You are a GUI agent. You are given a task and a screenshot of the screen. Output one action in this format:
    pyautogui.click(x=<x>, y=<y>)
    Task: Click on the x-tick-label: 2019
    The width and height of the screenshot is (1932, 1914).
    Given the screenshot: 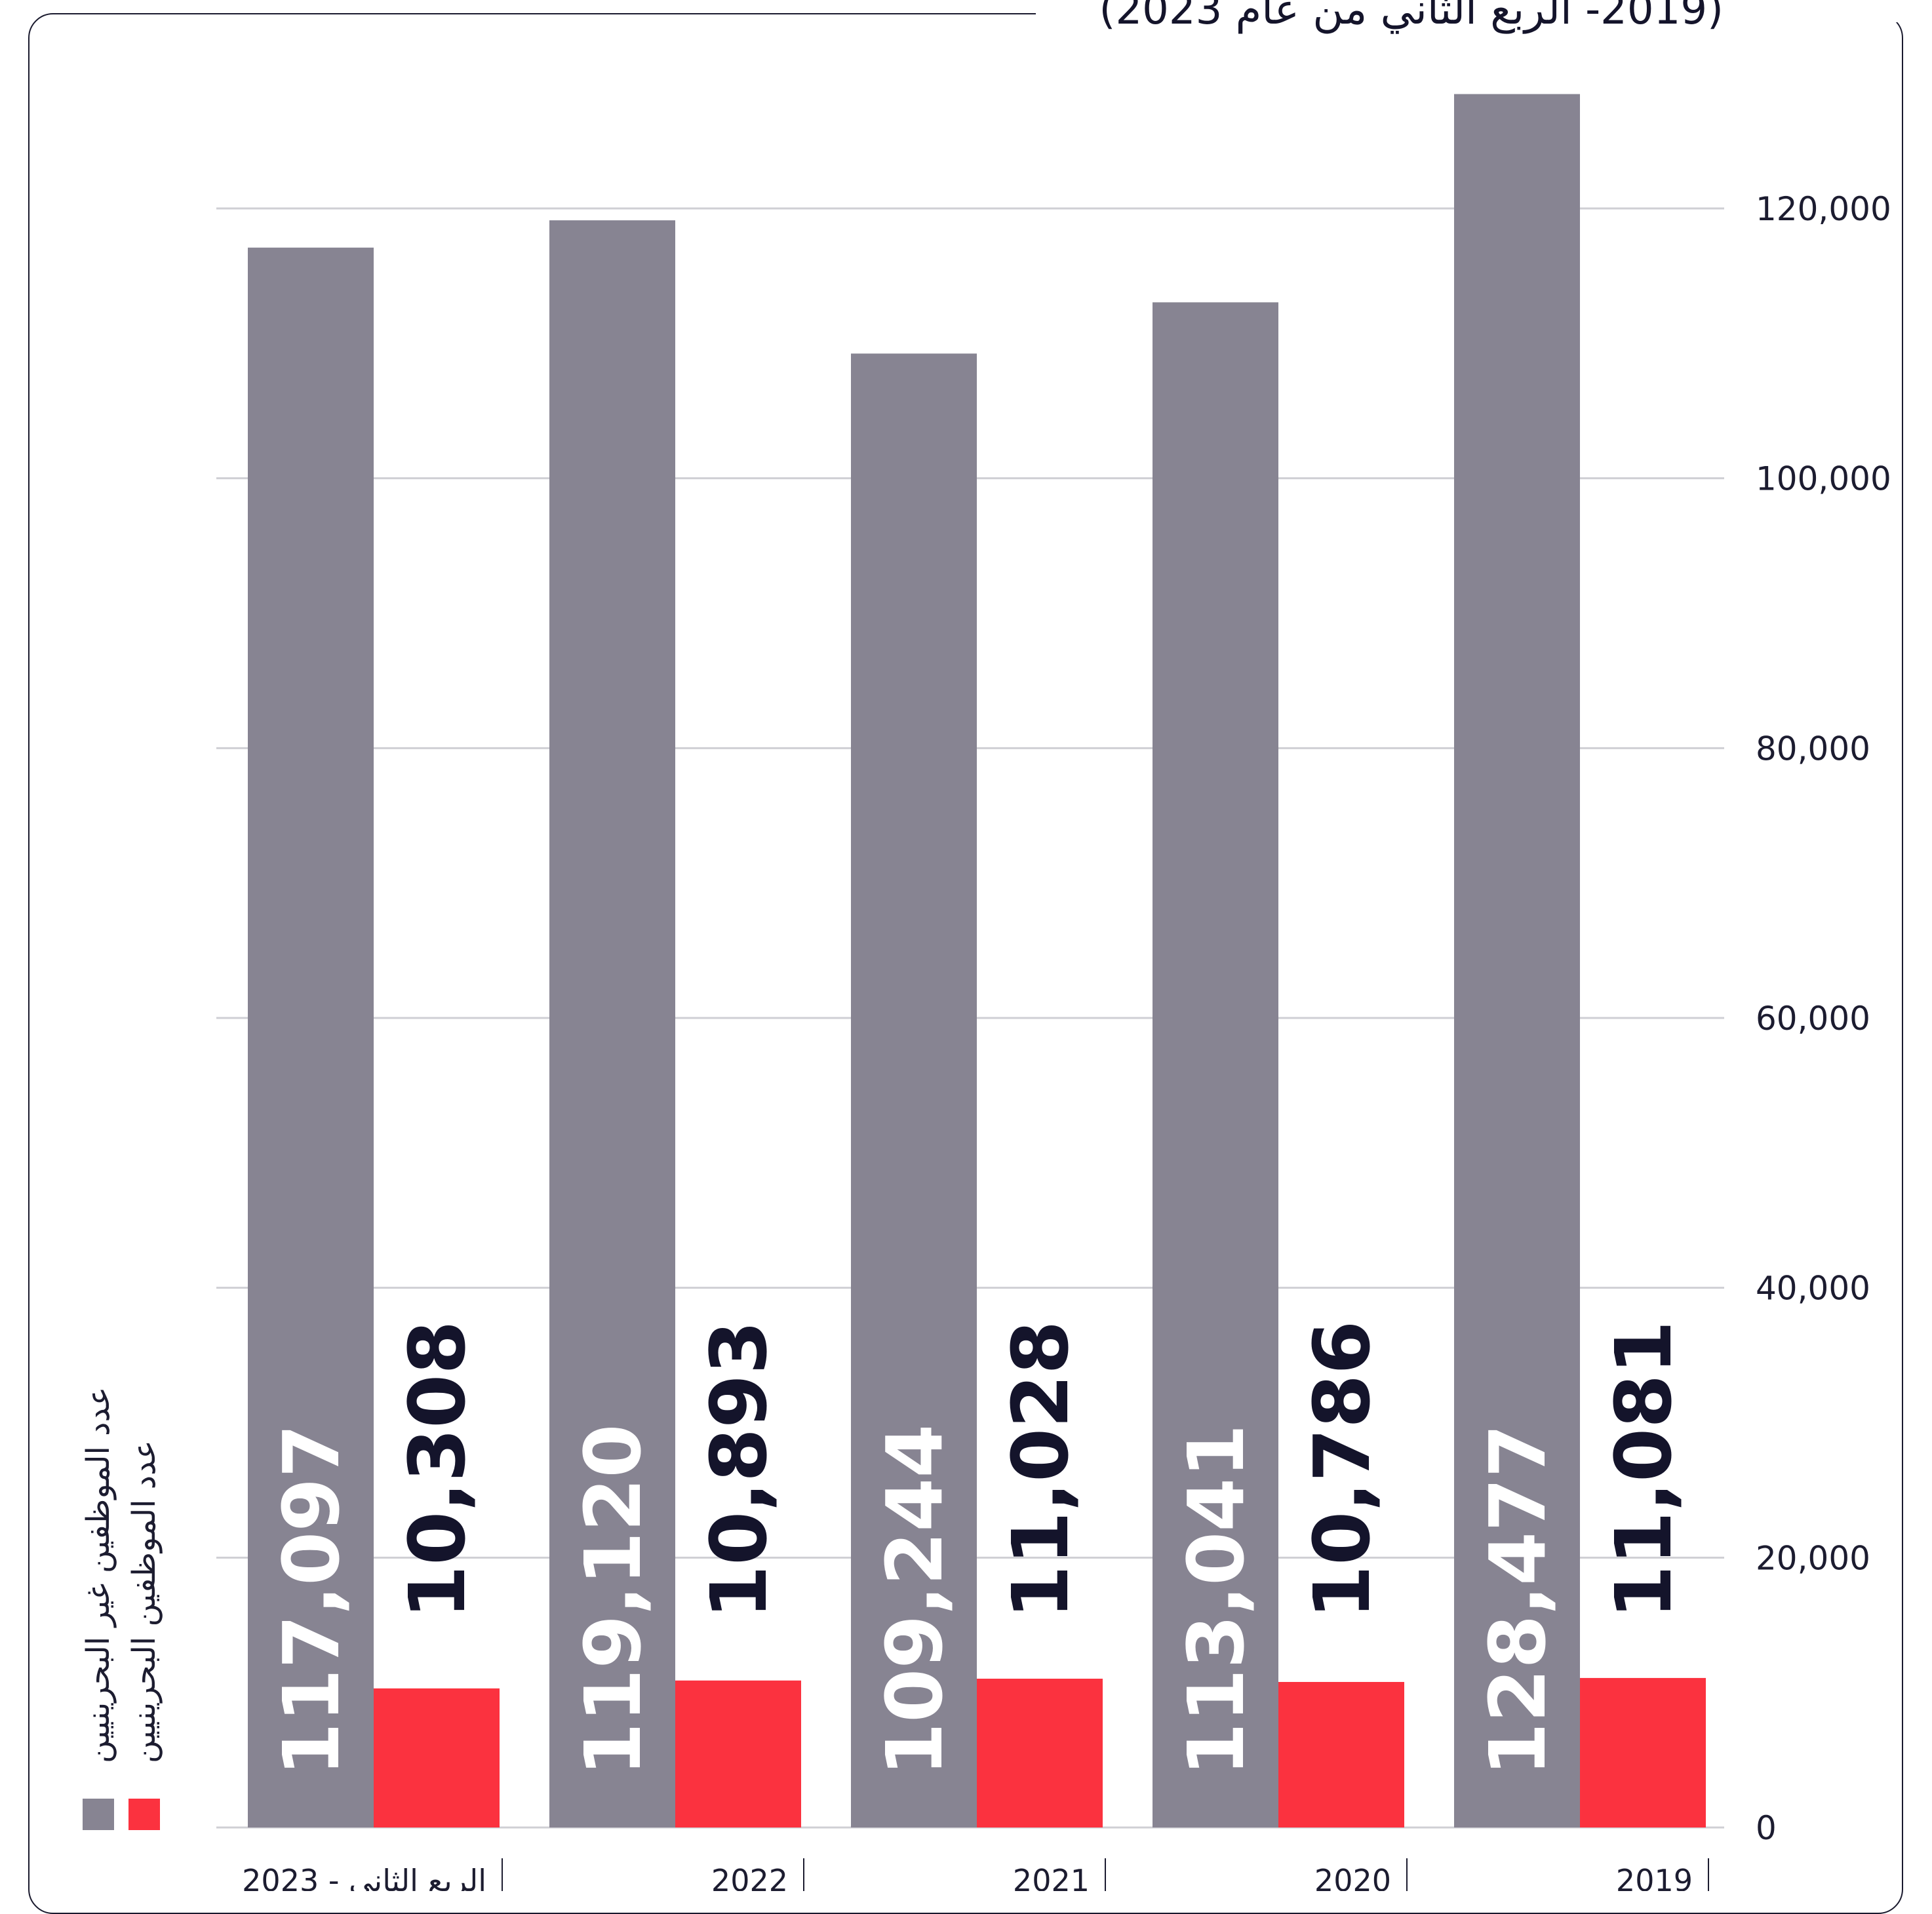 What is the action you would take?
    pyautogui.click(x=1654, y=1877)
    